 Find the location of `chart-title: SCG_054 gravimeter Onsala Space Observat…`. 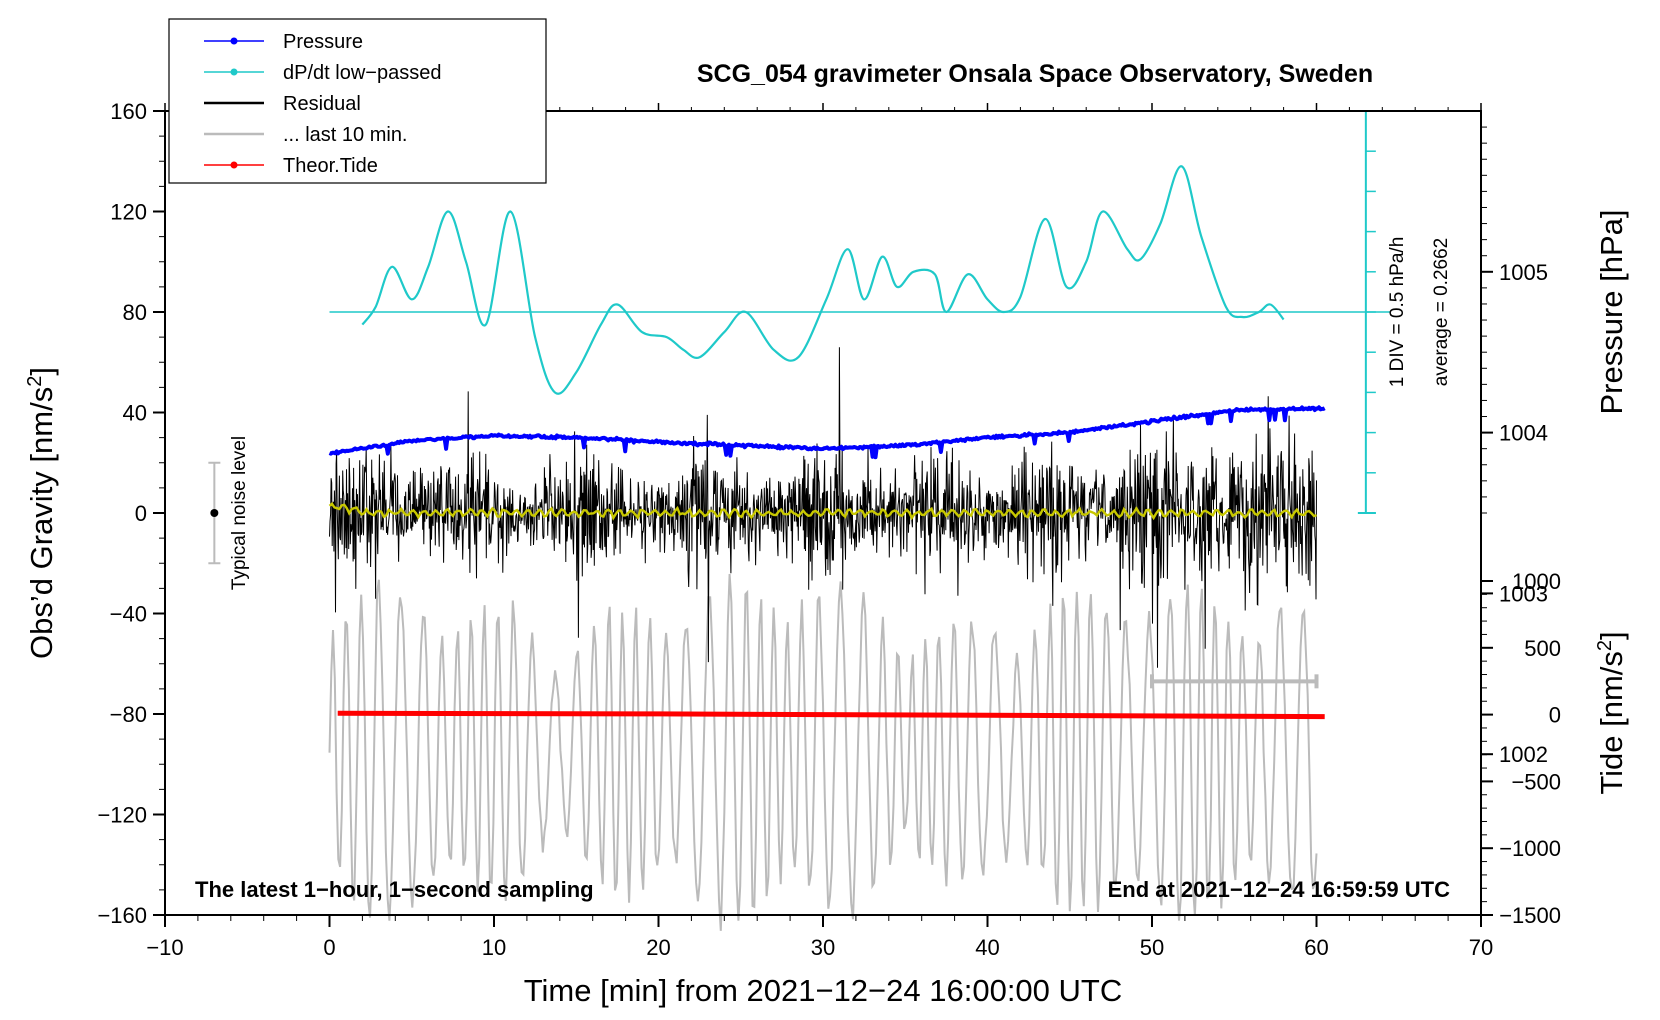

chart-title: SCG_054 gravimeter Onsala Space Observat… is located at coordinates (1035, 74).